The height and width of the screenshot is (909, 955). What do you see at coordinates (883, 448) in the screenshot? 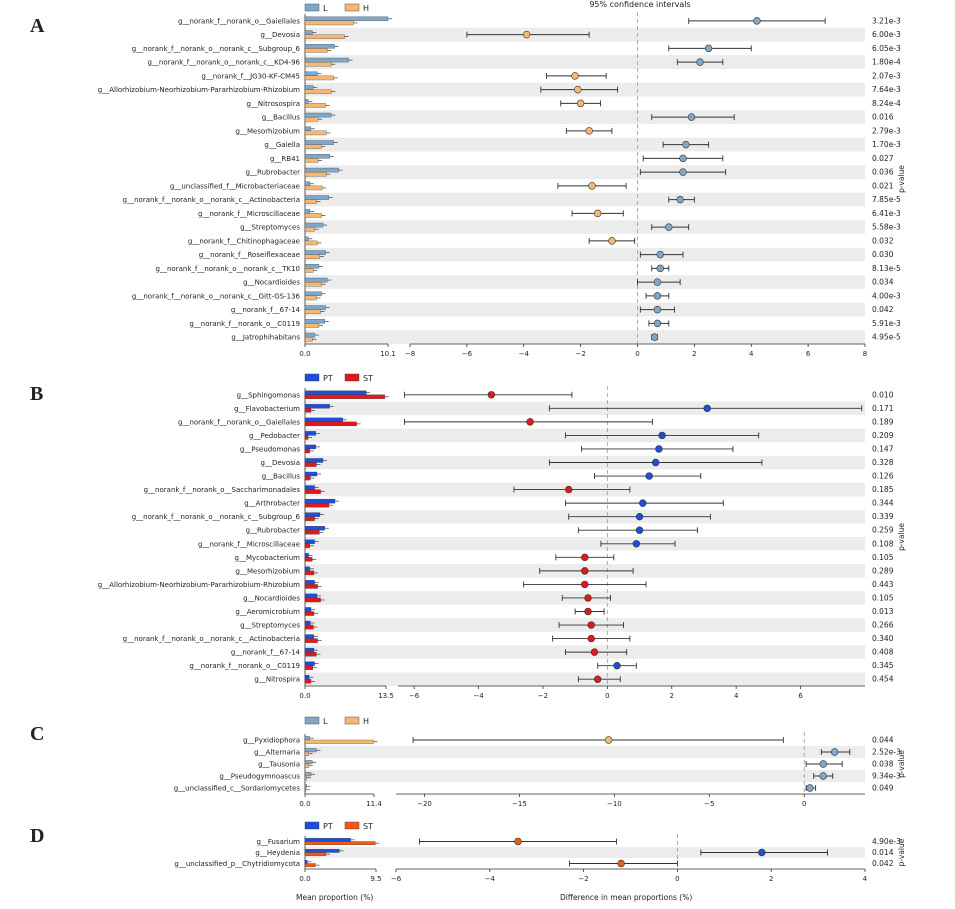
I see `pvalue-label: 0.147` at bounding box center [883, 448].